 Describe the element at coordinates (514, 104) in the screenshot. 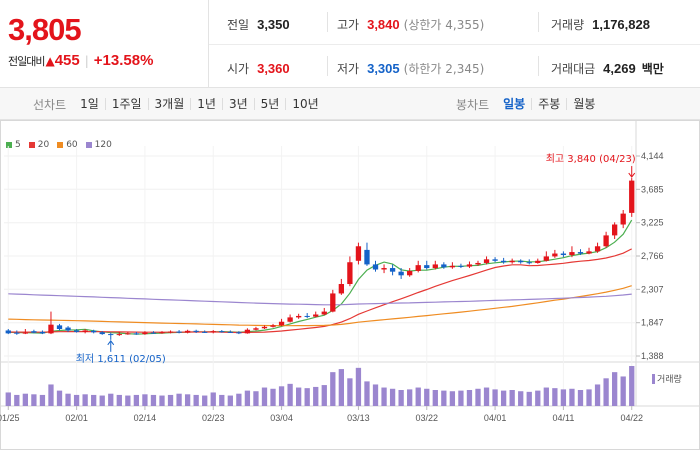

I see `tab-daily: 일봉` at that location.